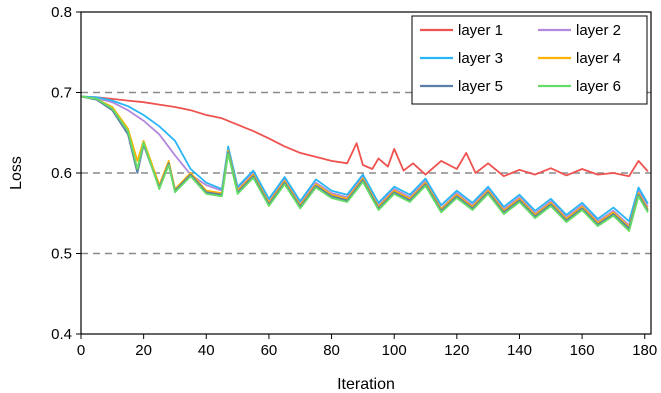 This screenshot has width=661, height=393. Describe the element at coordinates (143, 350) in the screenshot. I see `x-tick-label: 20` at that location.